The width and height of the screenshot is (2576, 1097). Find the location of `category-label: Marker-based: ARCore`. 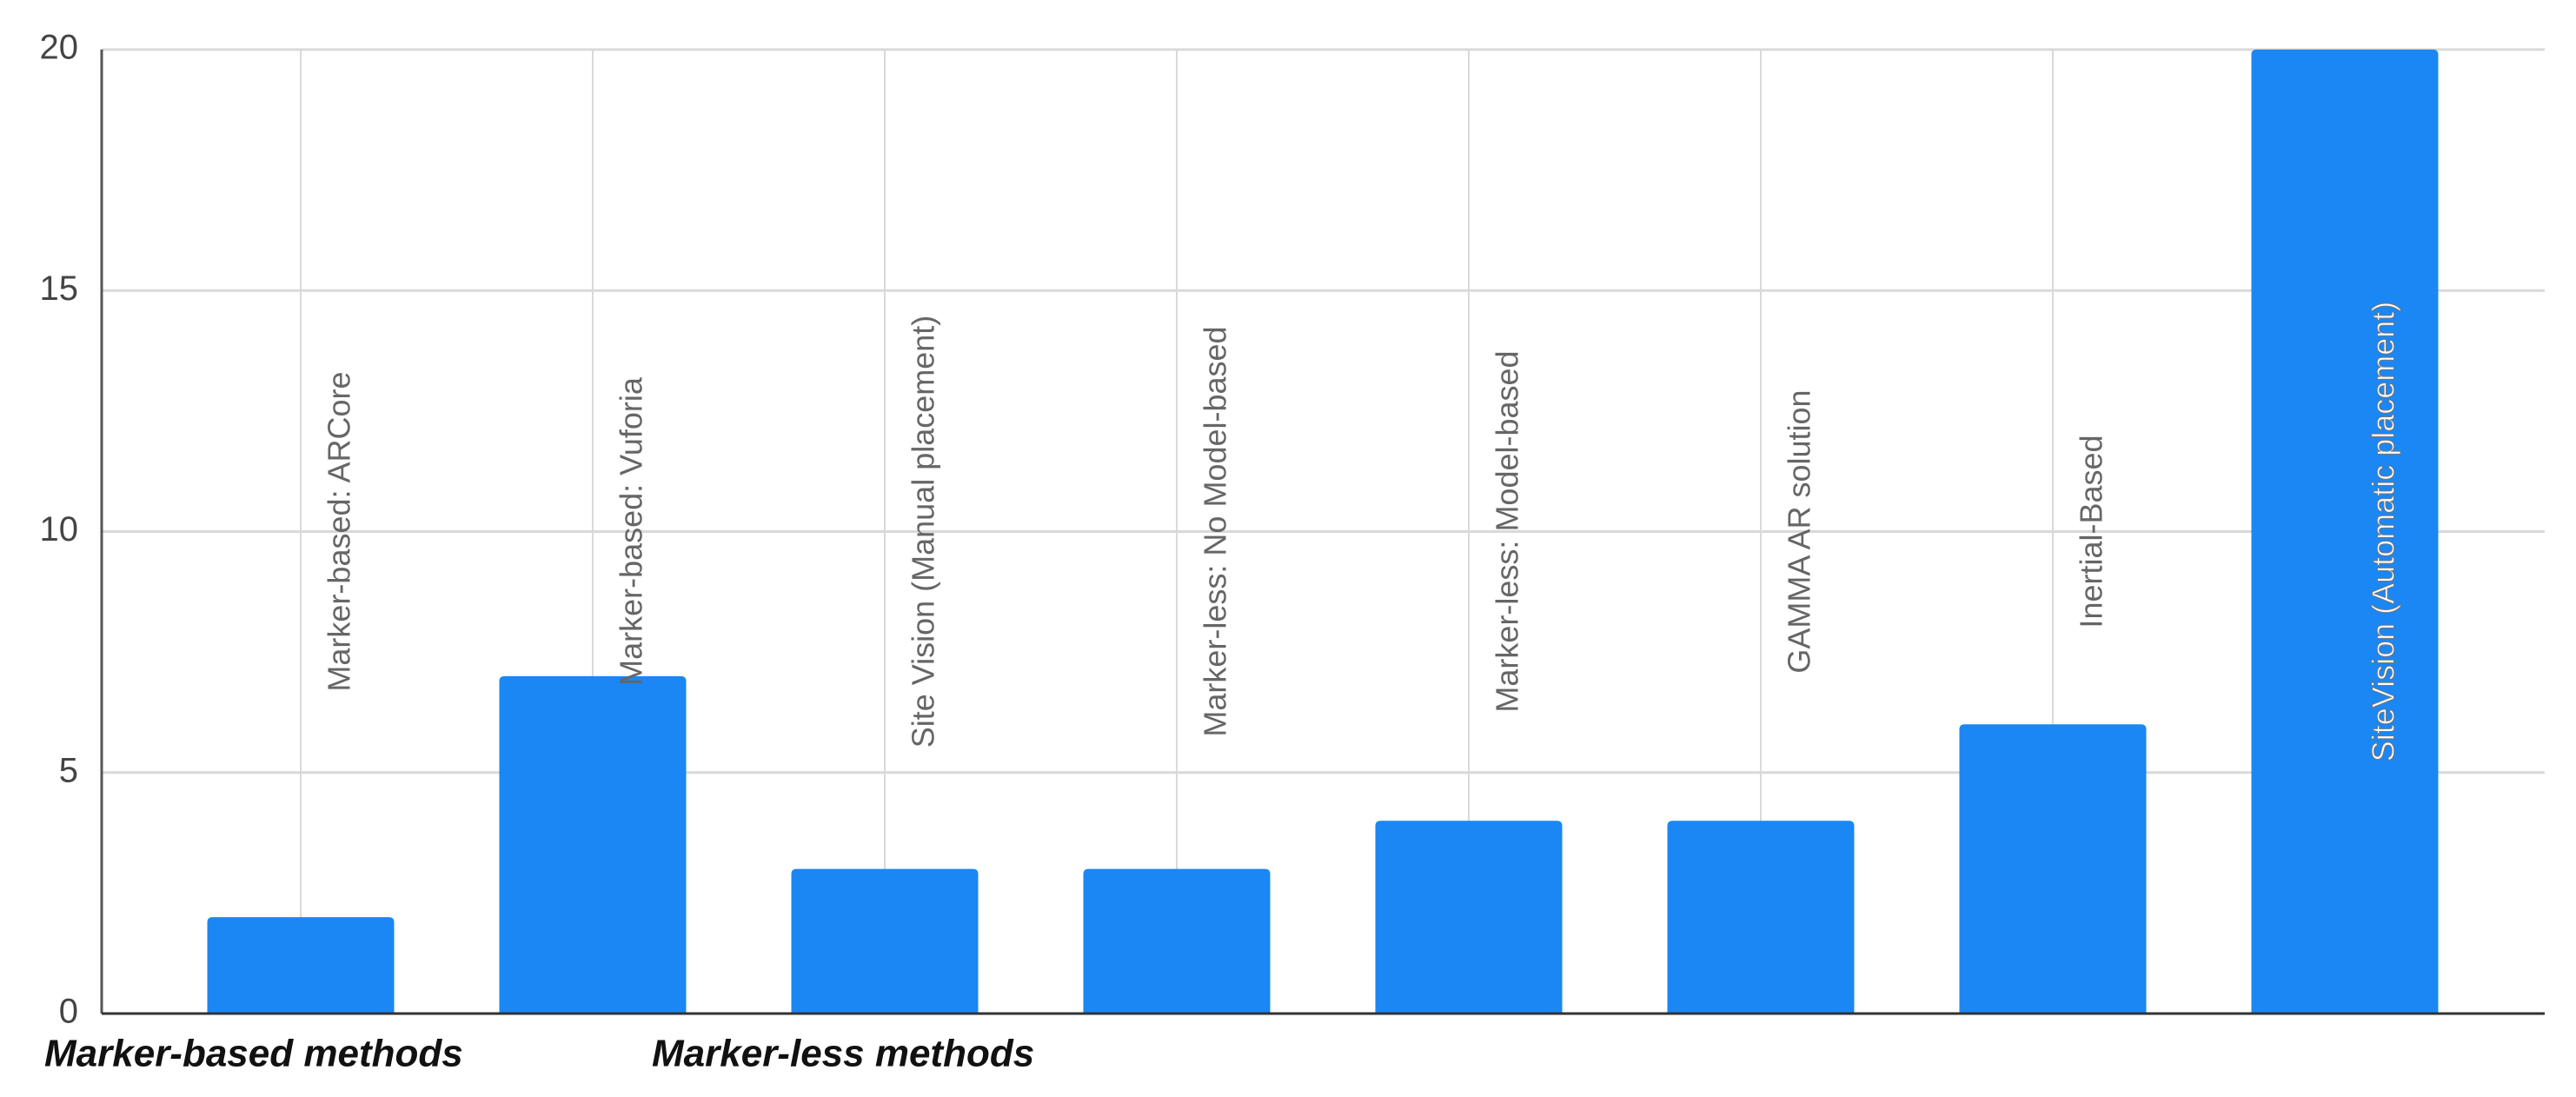

category-label: Marker-based: ARCore is located at coordinates (339, 531).